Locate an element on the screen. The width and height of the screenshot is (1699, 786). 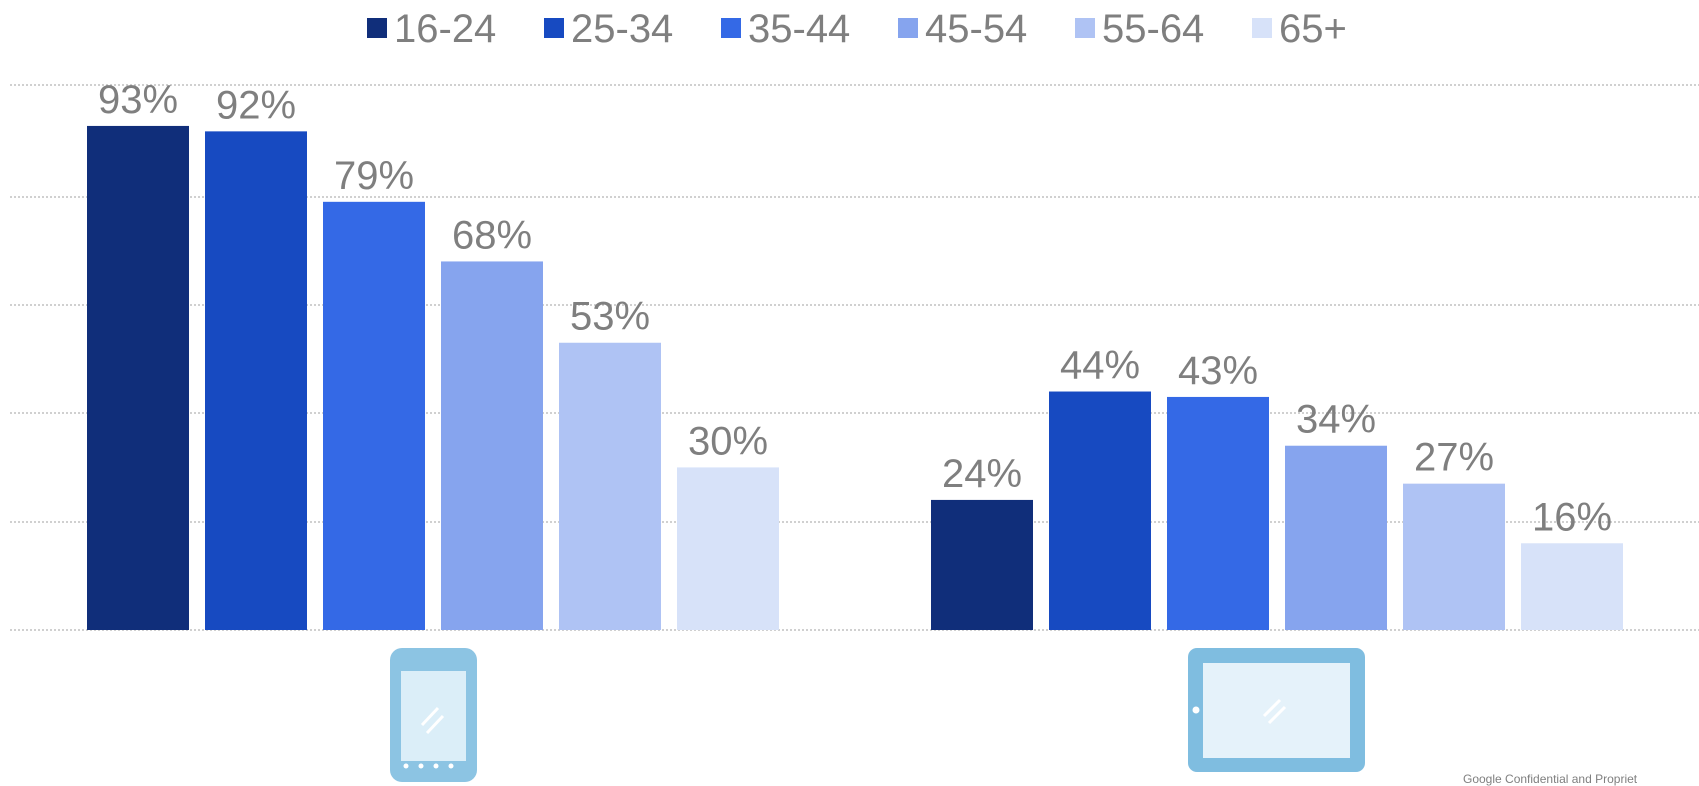
bar-value-label: 43% is located at coordinates (1218, 371).